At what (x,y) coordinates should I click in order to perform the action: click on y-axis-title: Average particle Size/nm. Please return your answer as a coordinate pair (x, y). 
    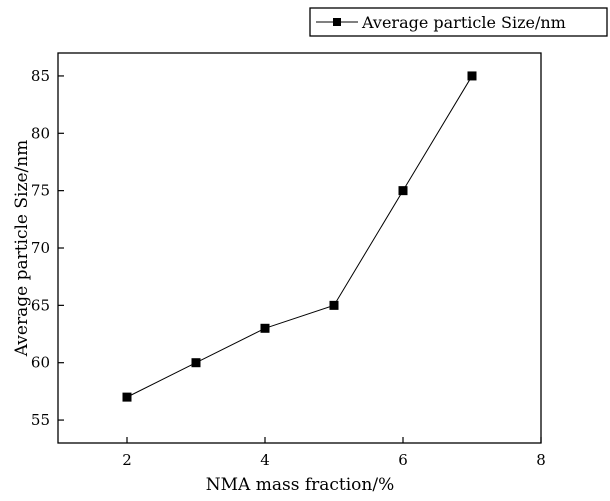
    Looking at the image, I should click on (22, 249).